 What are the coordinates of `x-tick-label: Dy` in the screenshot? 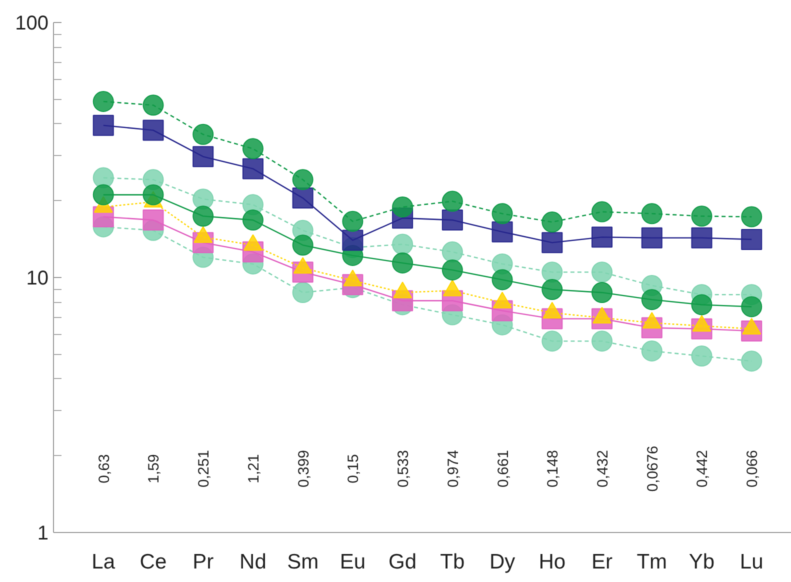 It's located at (502, 562).